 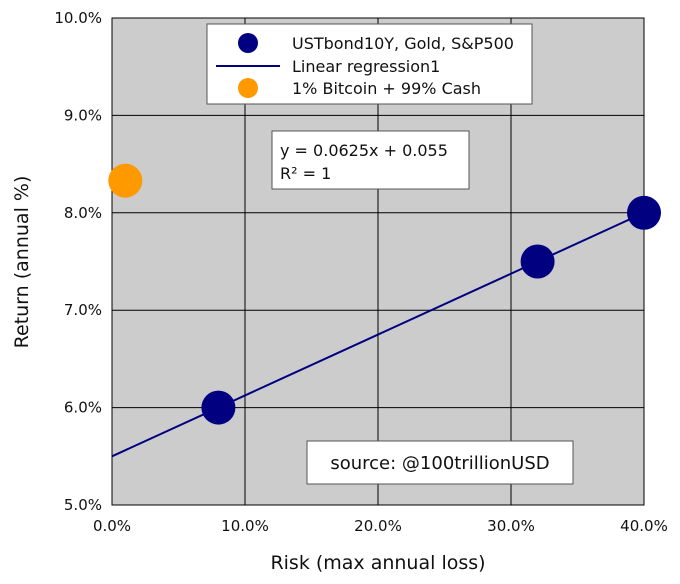 I want to click on y-tick-label: 9.0%, so click(x=83, y=115).